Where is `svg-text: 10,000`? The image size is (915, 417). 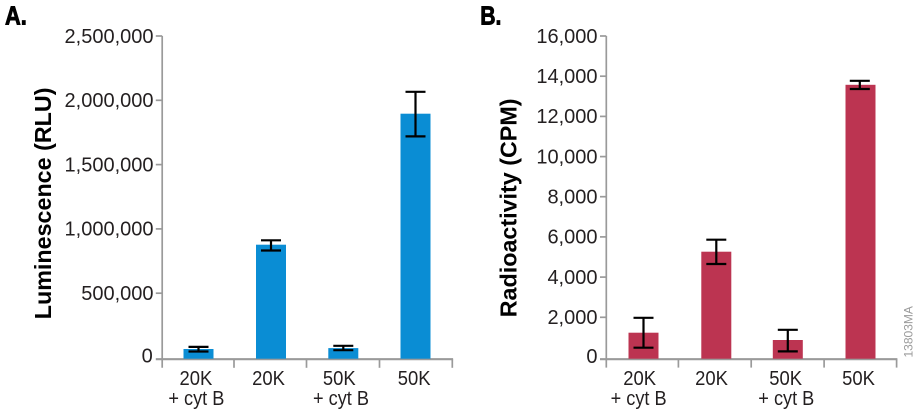
svg-text: 10,000 is located at coordinates (566, 157).